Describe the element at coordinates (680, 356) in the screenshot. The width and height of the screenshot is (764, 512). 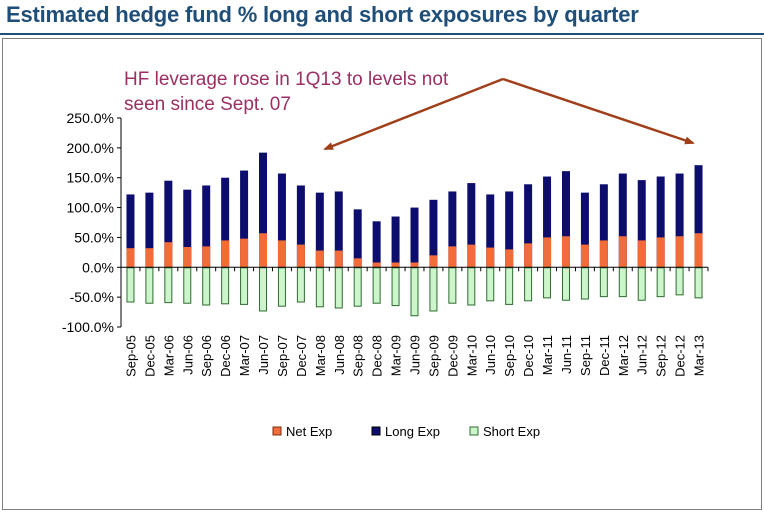
I see `x-tick-label: Dec-12` at that location.